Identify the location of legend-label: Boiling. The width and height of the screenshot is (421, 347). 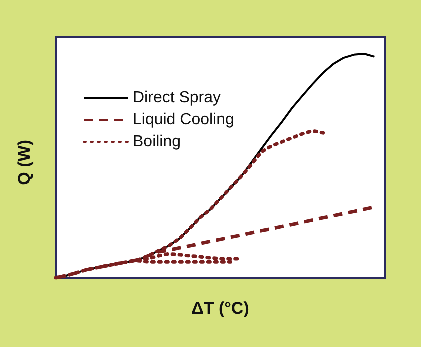
(157, 142).